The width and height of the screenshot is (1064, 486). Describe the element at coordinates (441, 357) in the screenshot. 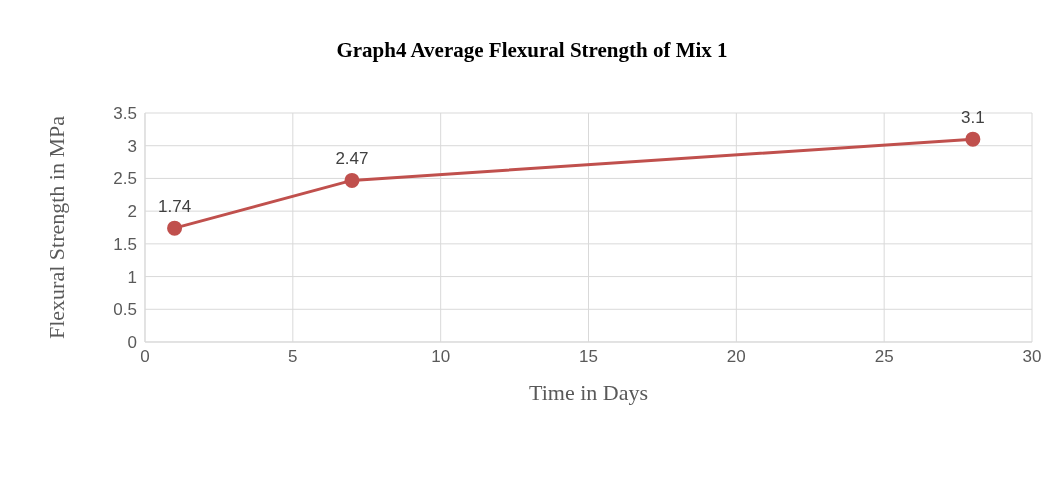

I see `x-tick-label: 10` at that location.